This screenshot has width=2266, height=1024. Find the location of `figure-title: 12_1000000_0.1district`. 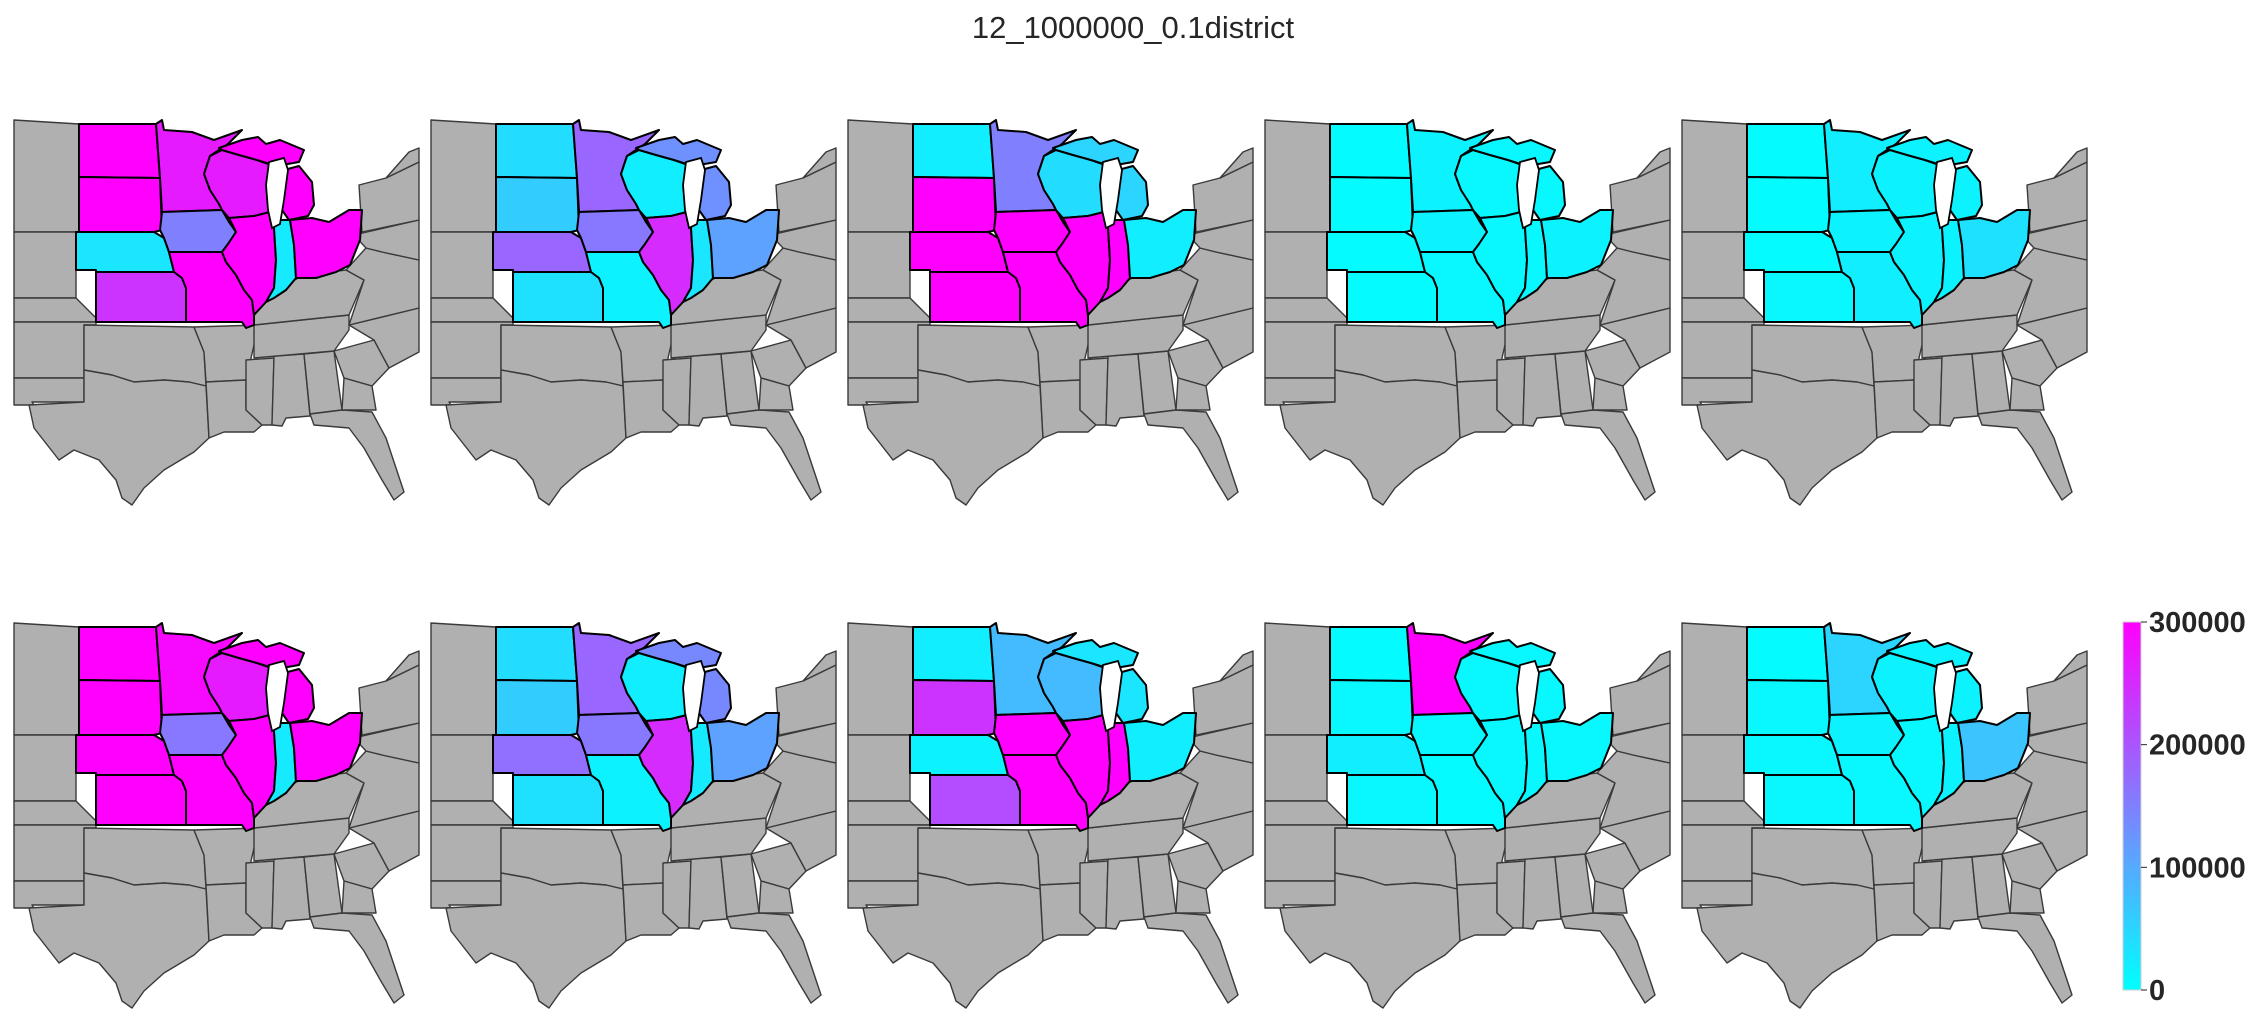

figure-title: 12_1000000_0.1district is located at coordinates (1133, 27).